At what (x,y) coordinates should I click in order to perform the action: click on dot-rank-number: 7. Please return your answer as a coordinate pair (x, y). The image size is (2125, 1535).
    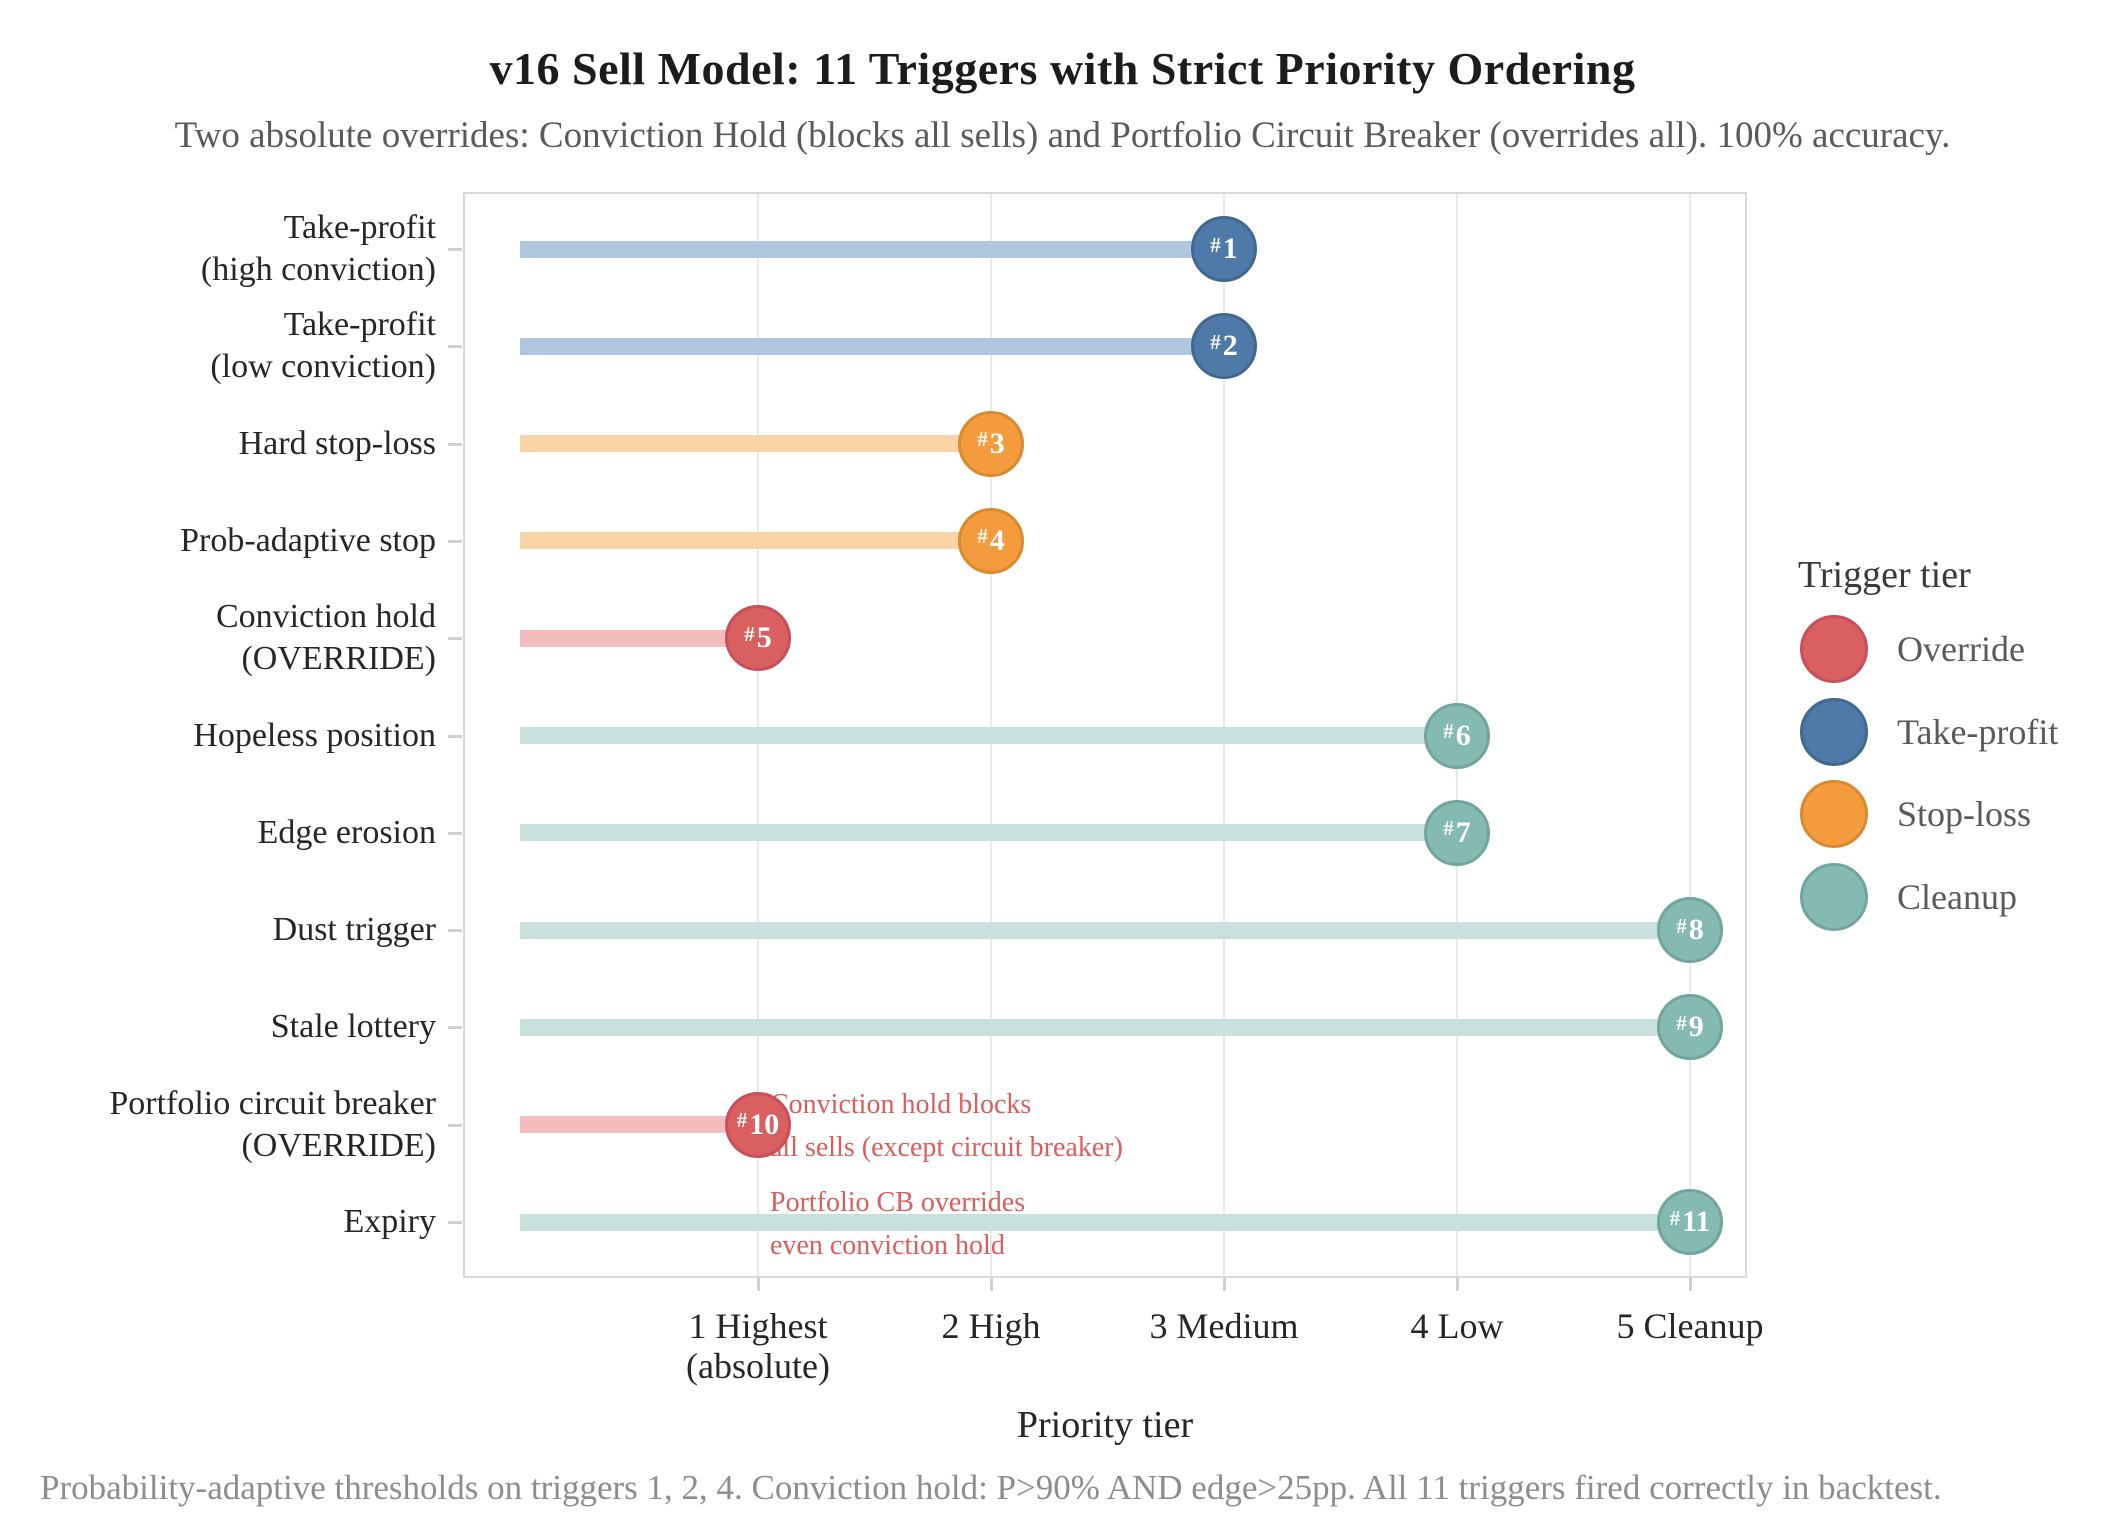
    Looking at the image, I should click on (1463, 832).